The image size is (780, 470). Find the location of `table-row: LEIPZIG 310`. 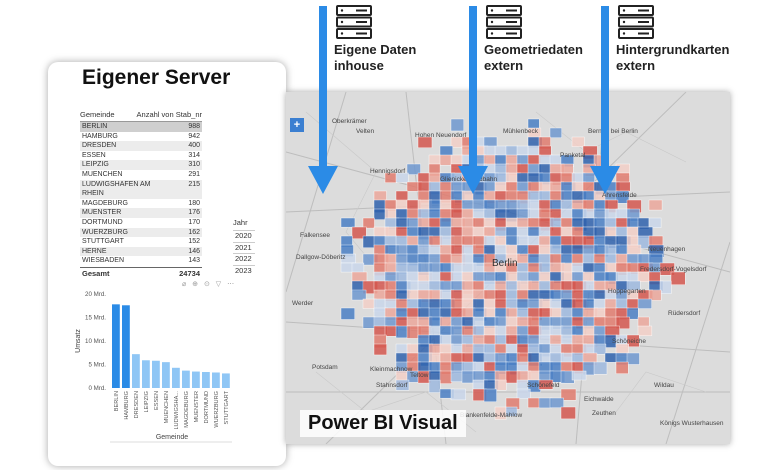

table-row: LEIPZIG 310 is located at coordinates (141, 165).